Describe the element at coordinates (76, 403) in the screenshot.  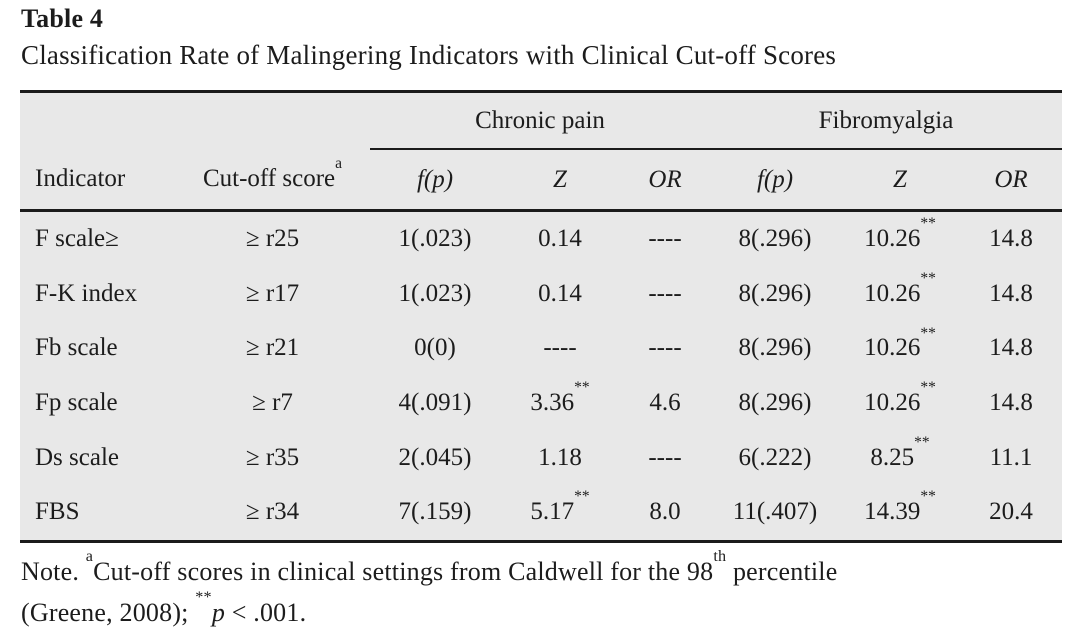
I see `indicator-cell: Fp scale` at that location.